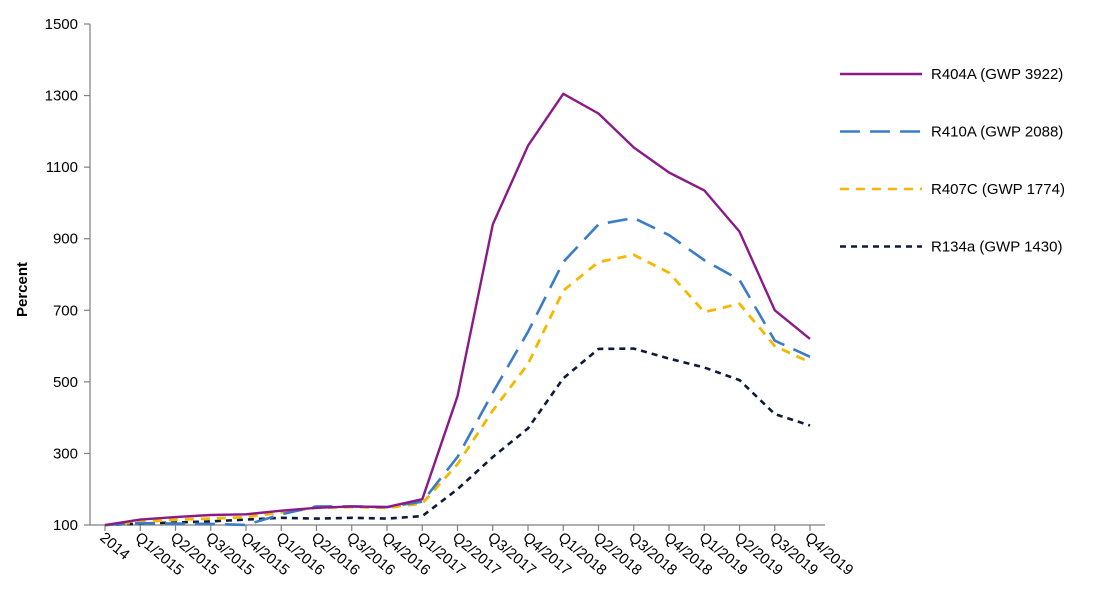  What do you see at coordinates (61, 96) in the screenshot?
I see `y-tick-label: 1300` at bounding box center [61, 96].